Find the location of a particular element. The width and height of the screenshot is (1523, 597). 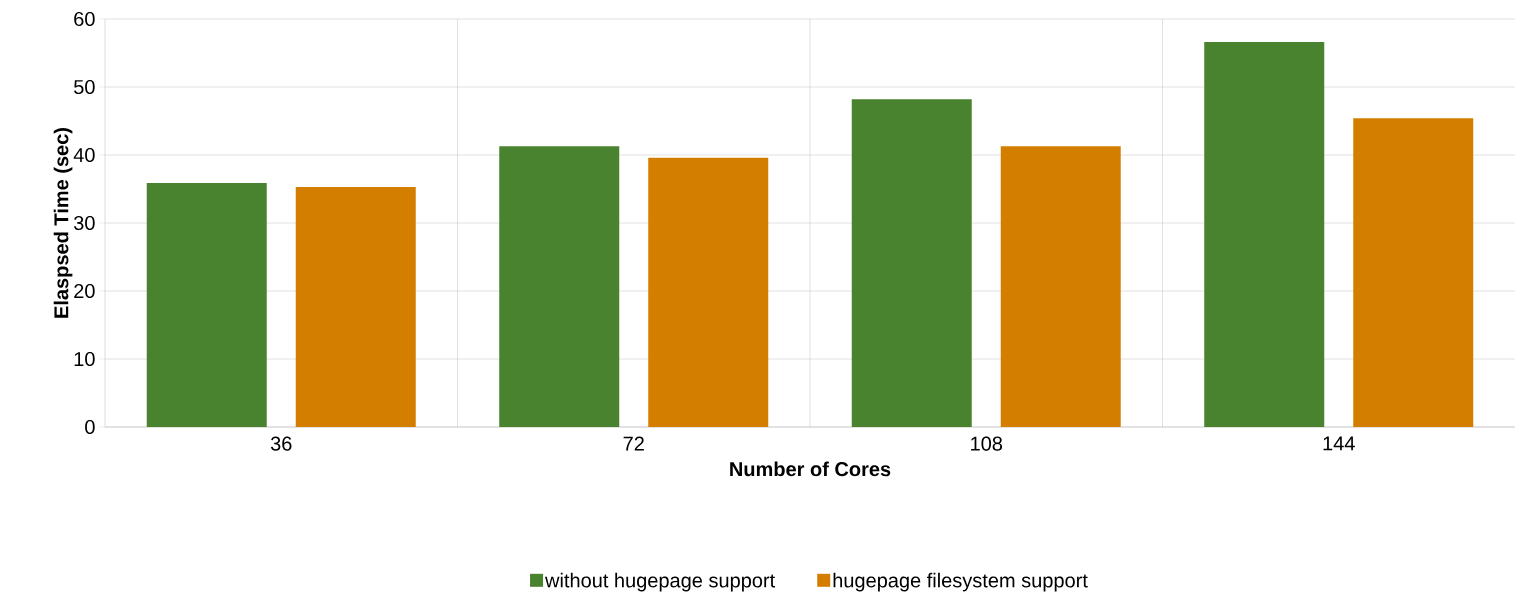

x-tick-label: 108 is located at coordinates (987, 443).